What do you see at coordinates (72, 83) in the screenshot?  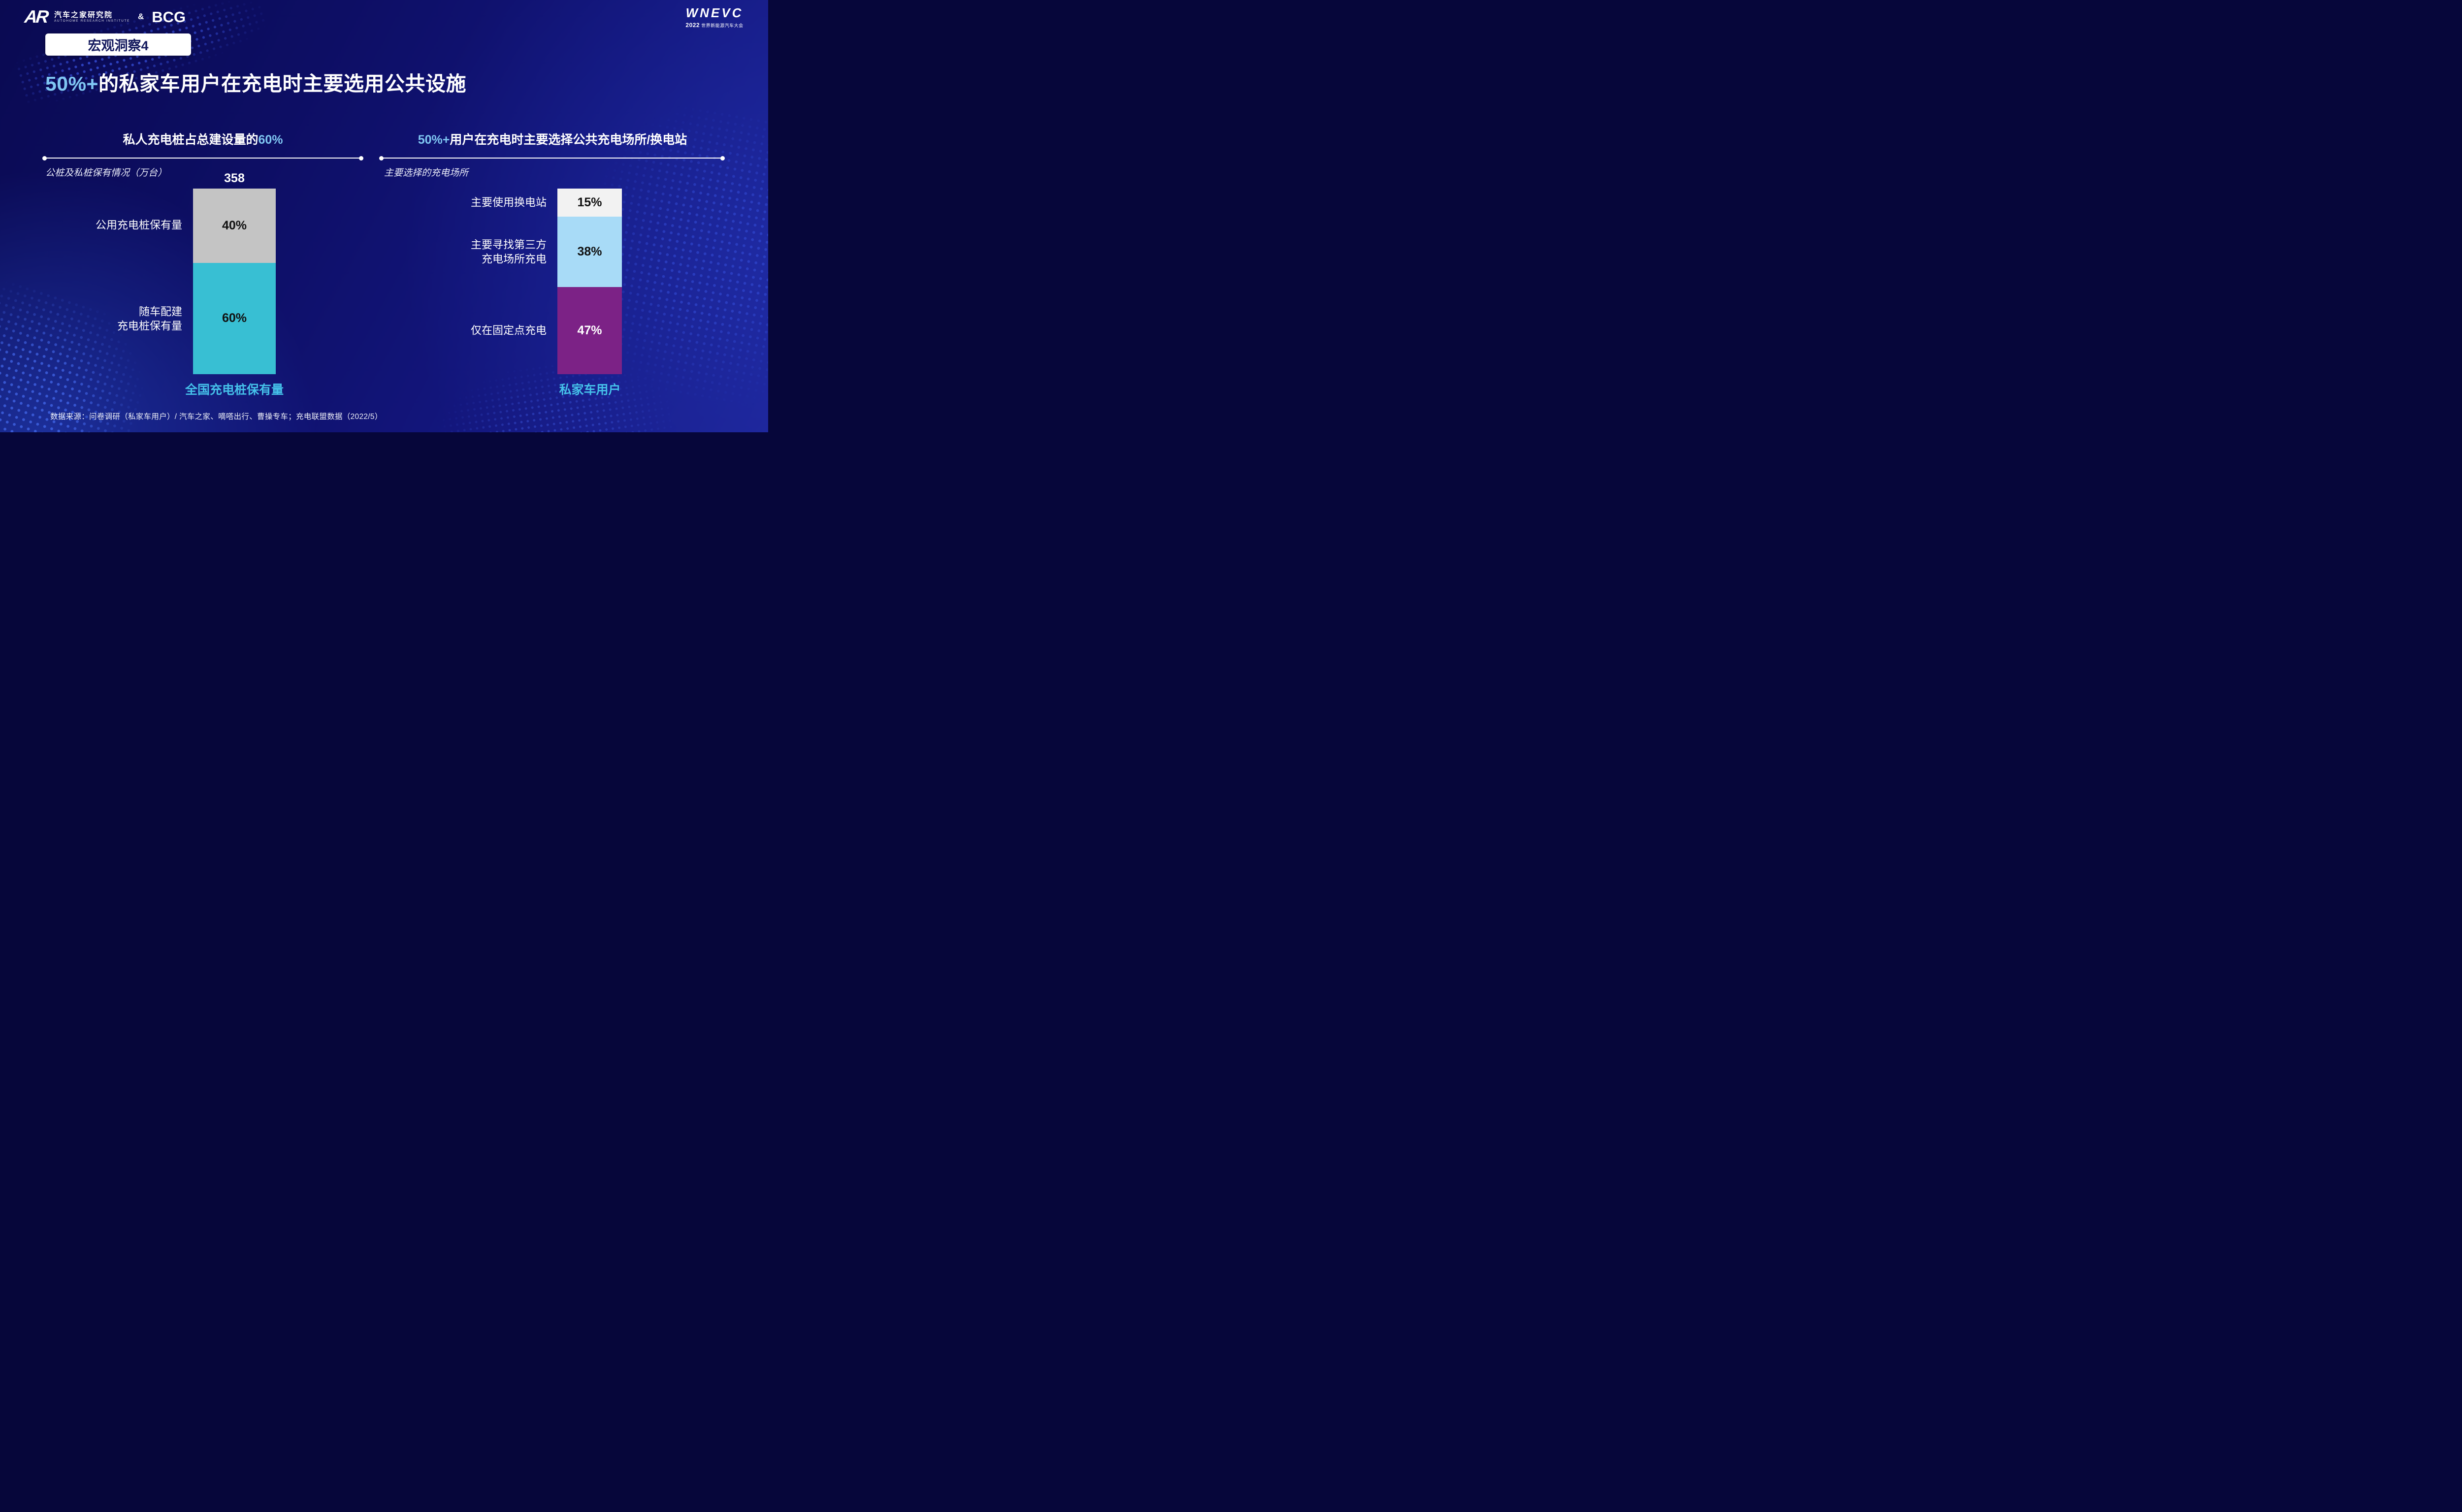 I see `title-highlight: 50%+` at bounding box center [72, 83].